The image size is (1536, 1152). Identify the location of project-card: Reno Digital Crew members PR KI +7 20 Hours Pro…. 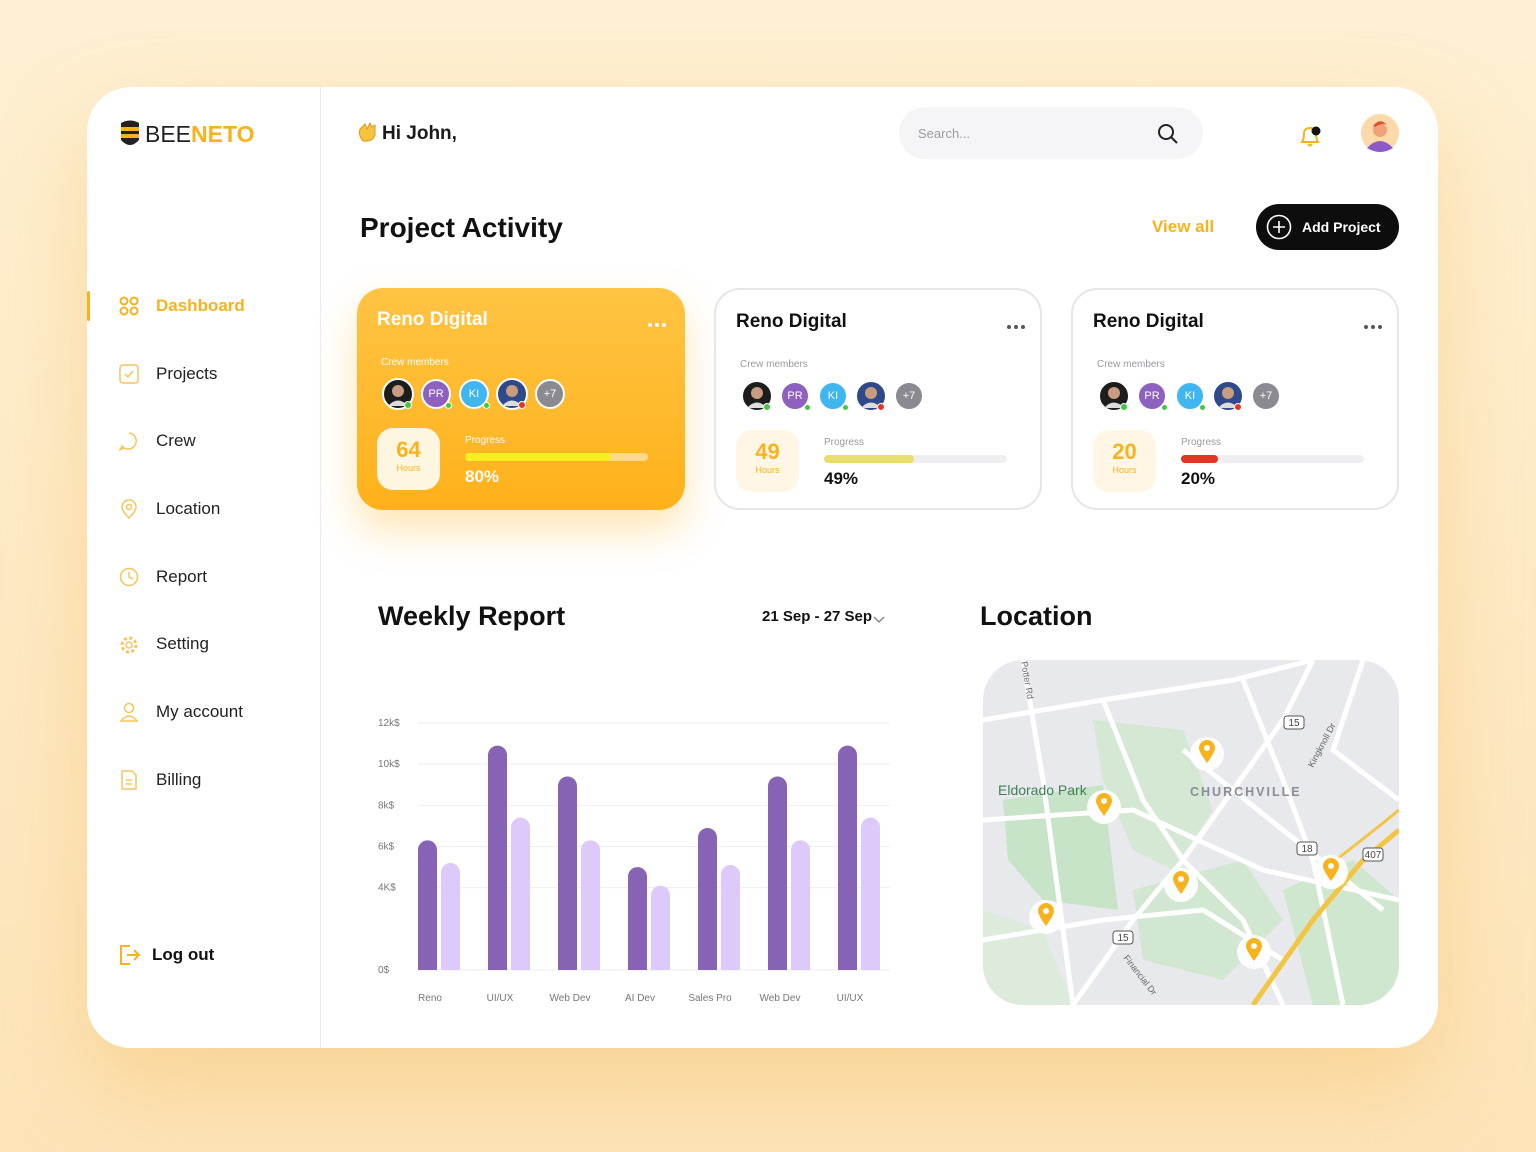
(1235, 399).